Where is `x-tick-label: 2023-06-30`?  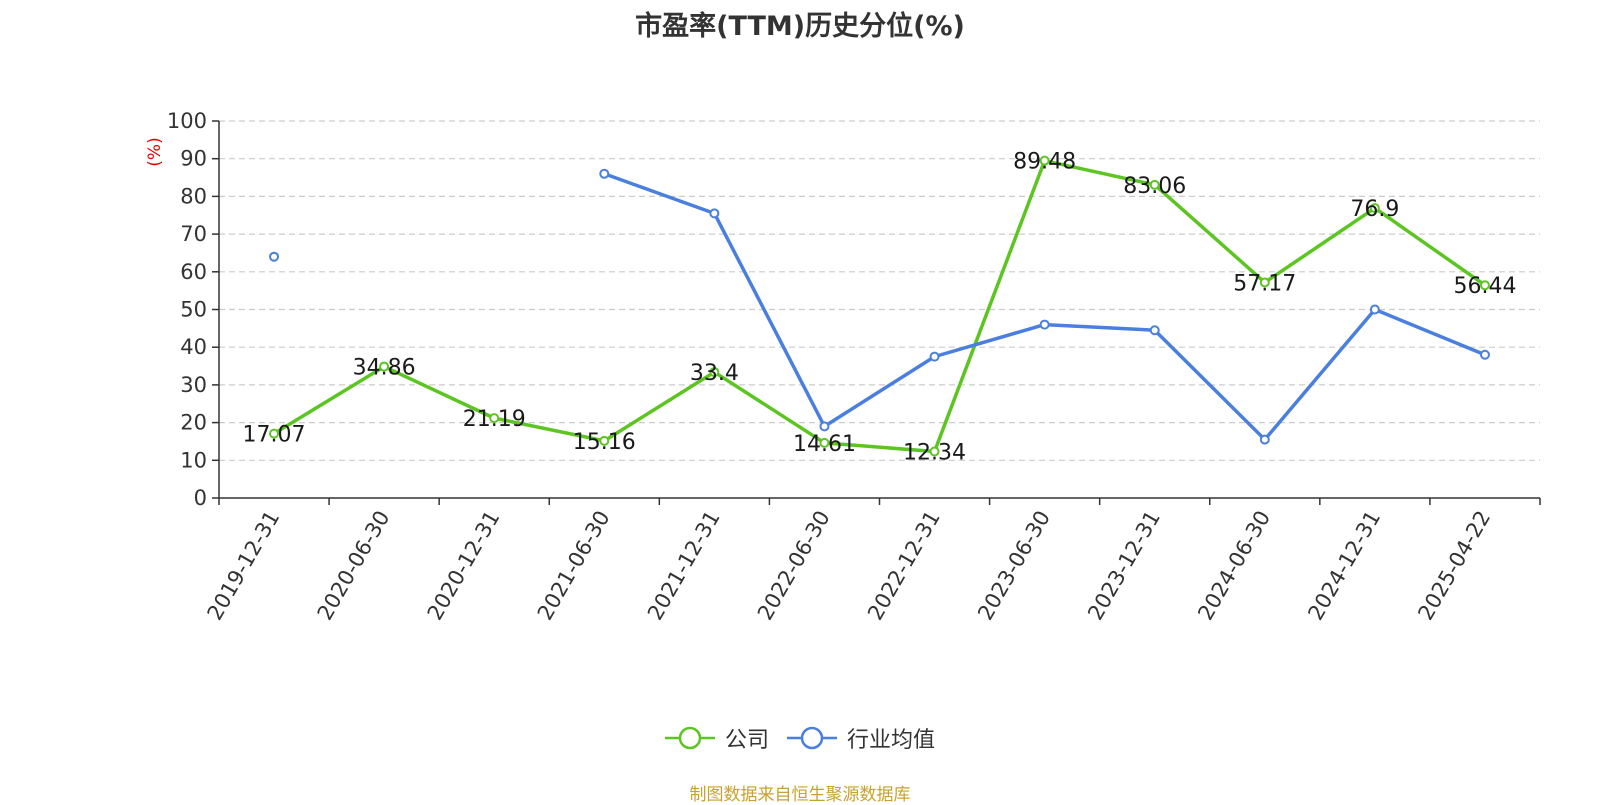
x-tick-label: 2023-06-30 is located at coordinates (1014, 566).